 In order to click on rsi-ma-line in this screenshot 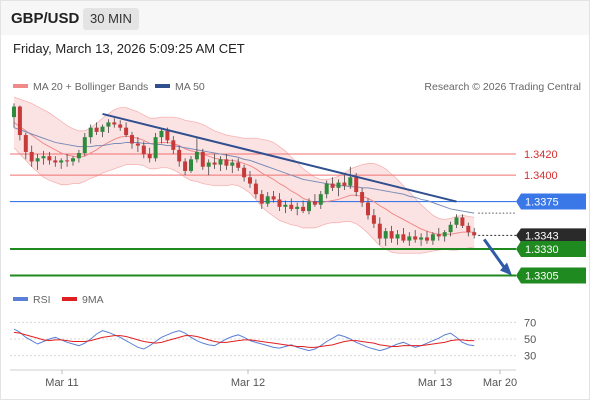, I will do `click(244, 339)`.